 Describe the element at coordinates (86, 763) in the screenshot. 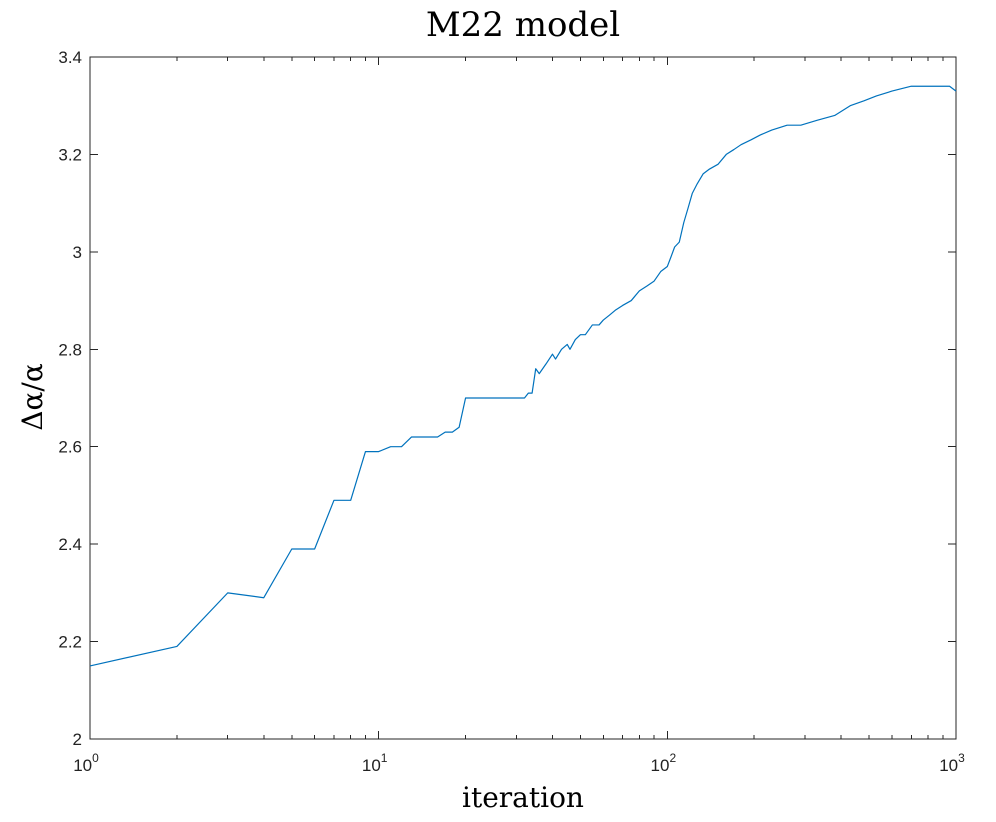

I see `x-tick-label: 10⁰` at that location.